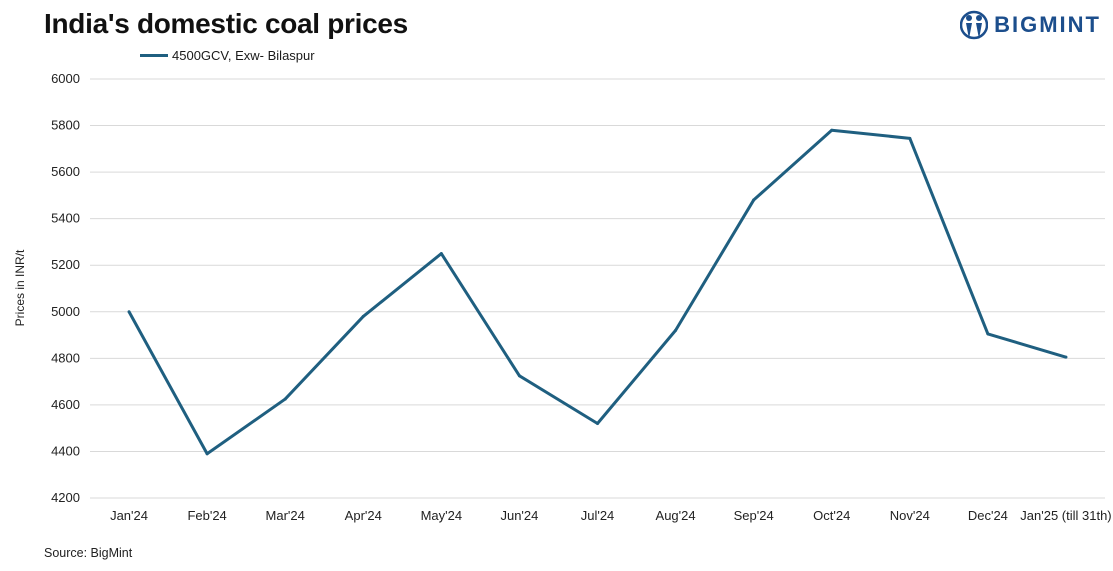 This screenshot has width=1113, height=571. What do you see at coordinates (65, 125) in the screenshot?
I see `y-tick-label: 5800` at bounding box center [65, 125].